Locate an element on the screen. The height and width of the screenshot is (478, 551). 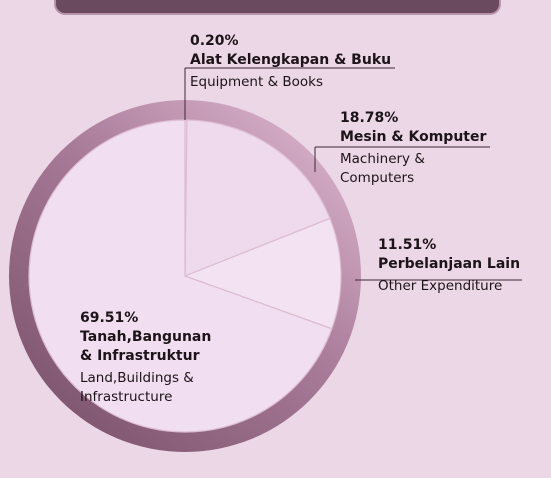
value-label: 11.51% is located at coordinates (407, 245).